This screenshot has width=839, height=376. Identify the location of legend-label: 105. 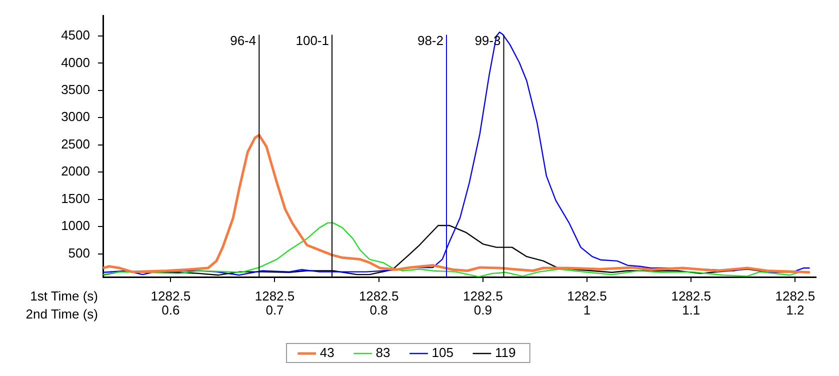
(443, 352).